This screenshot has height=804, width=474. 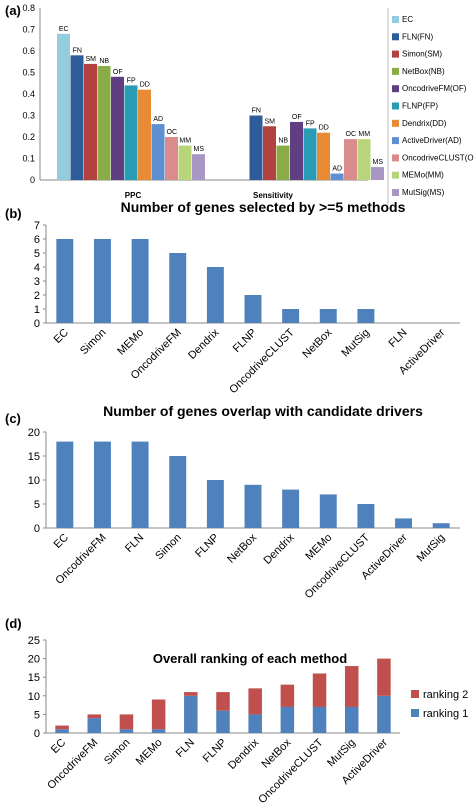 What do you see at coordinates (28, 73) in the screenshot?
I see `y-tick-label: 0.5` at bounding box center [28, 73].